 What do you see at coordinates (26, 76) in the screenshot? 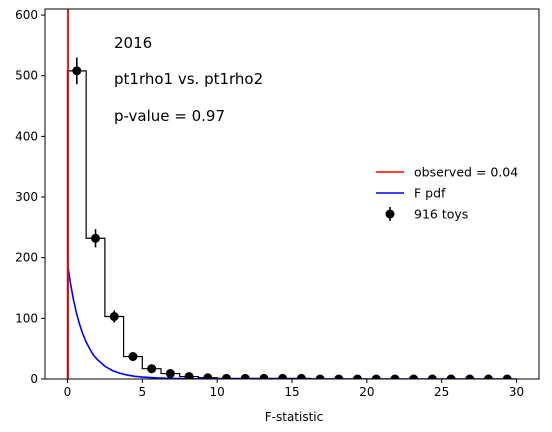
I see `y-tick-label: 500` at bounding box center [26, 76].